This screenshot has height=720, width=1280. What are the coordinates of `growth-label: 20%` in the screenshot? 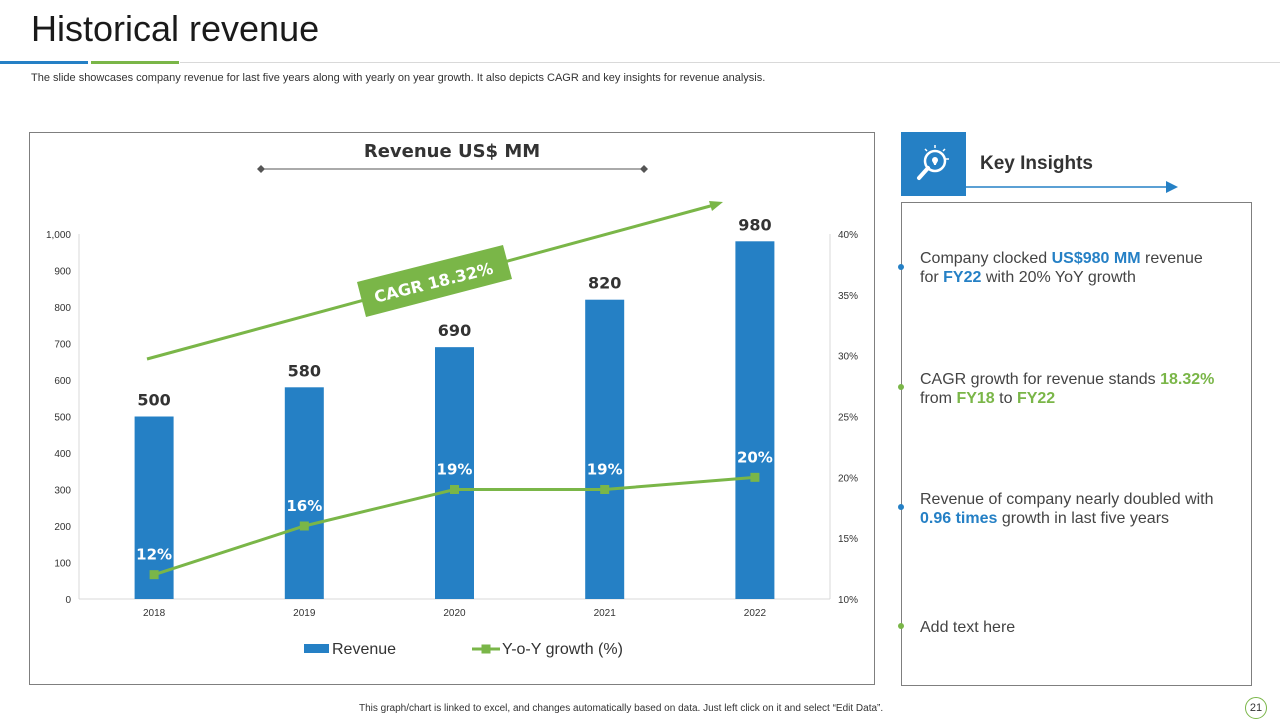 It's located at (755, 457).